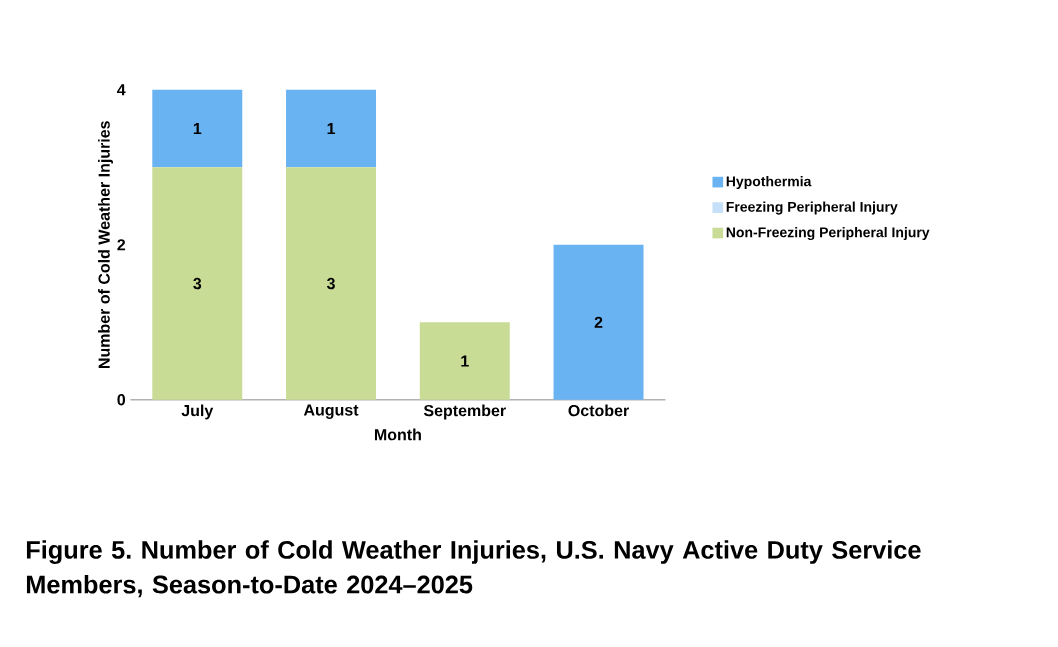 Image resolution: width=1058 pixels, height=647 pixels. Describe the element at coordinates (598, 410) in the screenshot. I see `x-tick-label: October` at that location.